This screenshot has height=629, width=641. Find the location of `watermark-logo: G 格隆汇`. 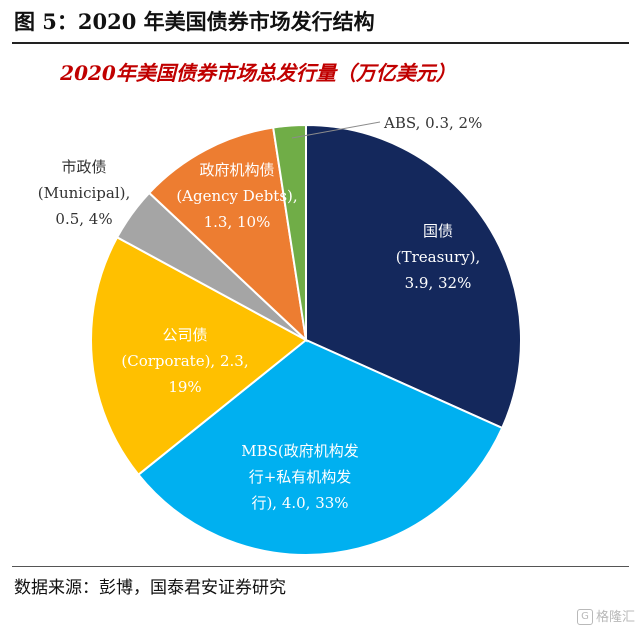

watermark-logo: G 格隆汇 is located at coordinates (605, 615).